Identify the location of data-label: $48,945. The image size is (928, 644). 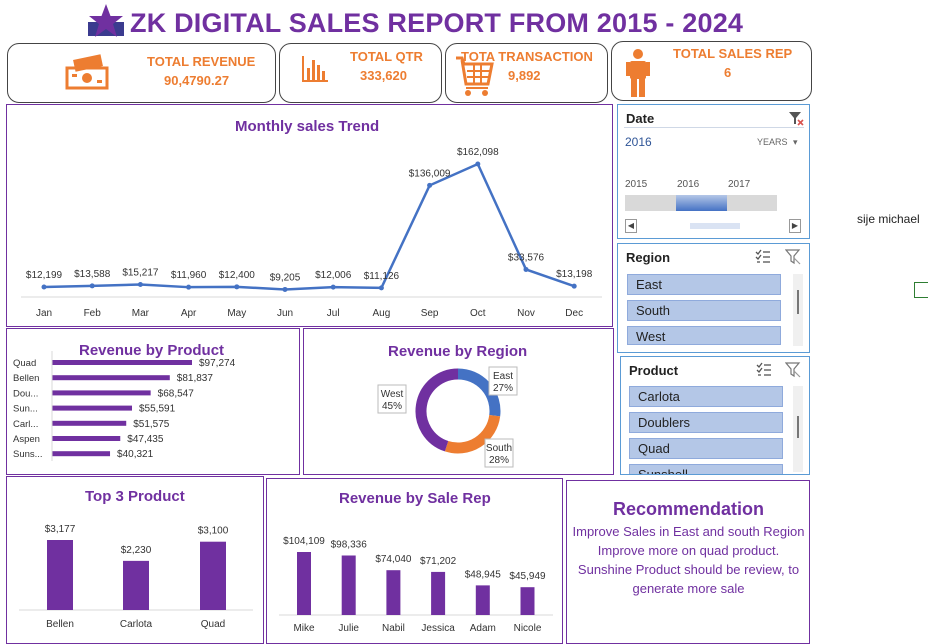
(483, 574).